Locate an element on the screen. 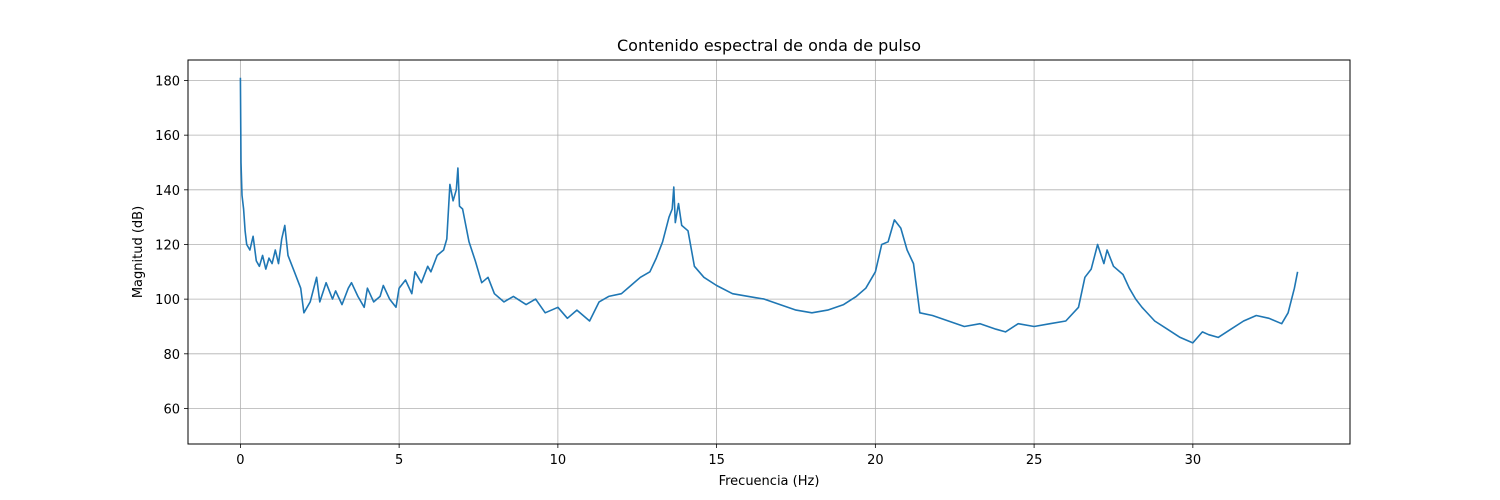  x-tick-label: 10 is located at coordinates (558, 460).